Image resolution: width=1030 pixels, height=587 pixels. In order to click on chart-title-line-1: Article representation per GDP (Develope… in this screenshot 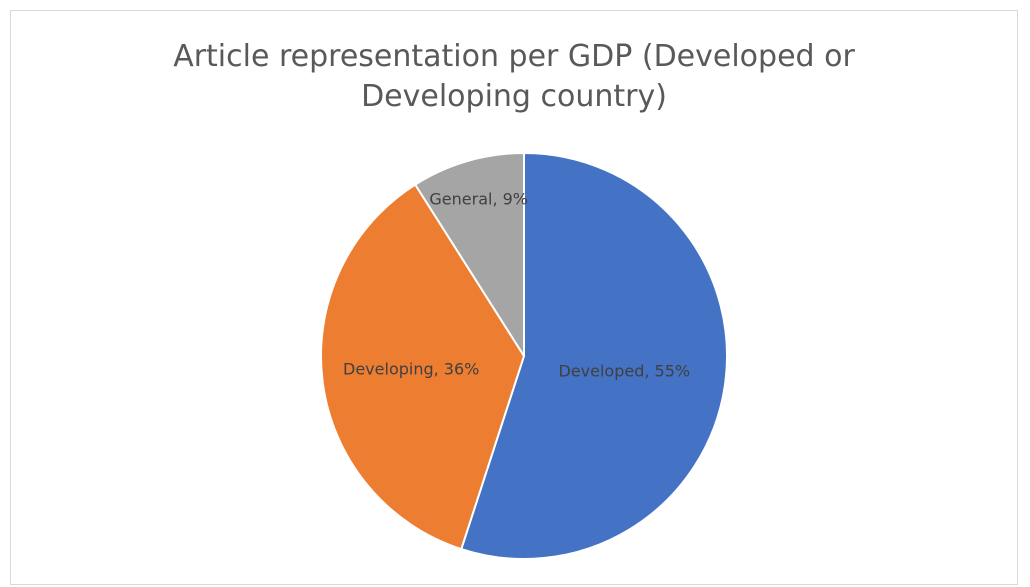, I will do `click(514, 56)`.